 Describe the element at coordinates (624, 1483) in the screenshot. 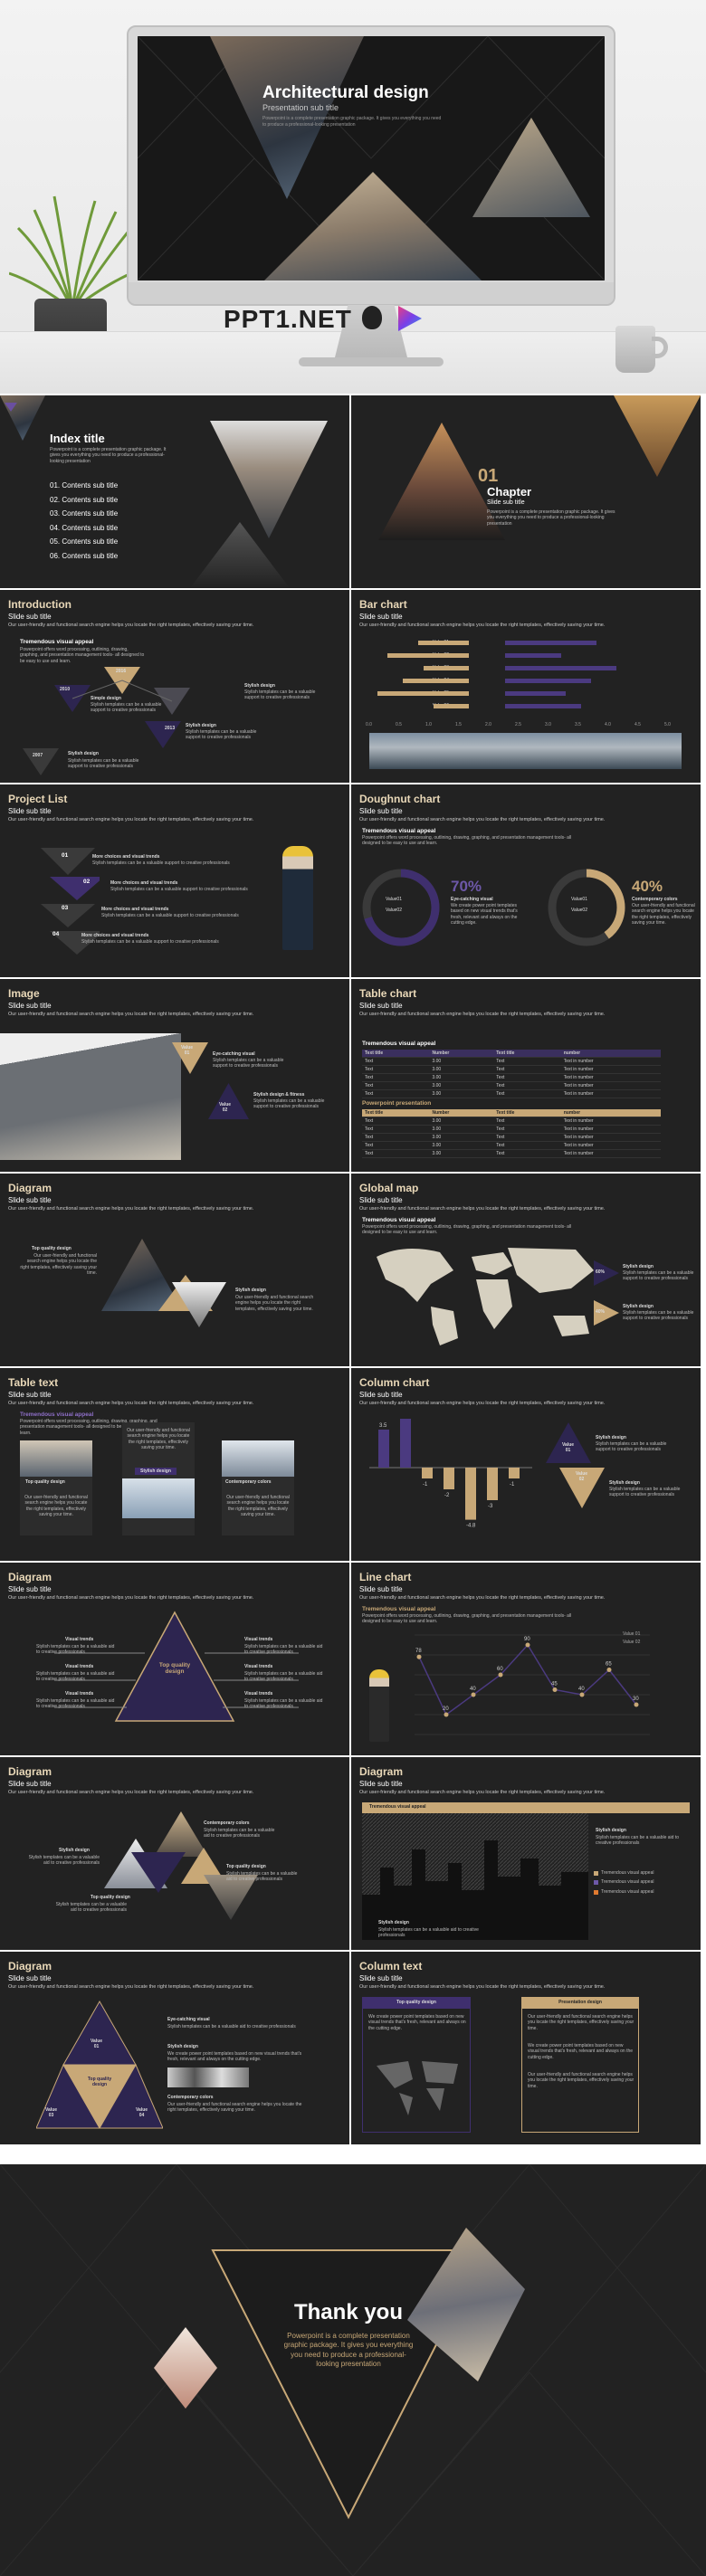

I see `column-item-title: Stylish design` at that location.